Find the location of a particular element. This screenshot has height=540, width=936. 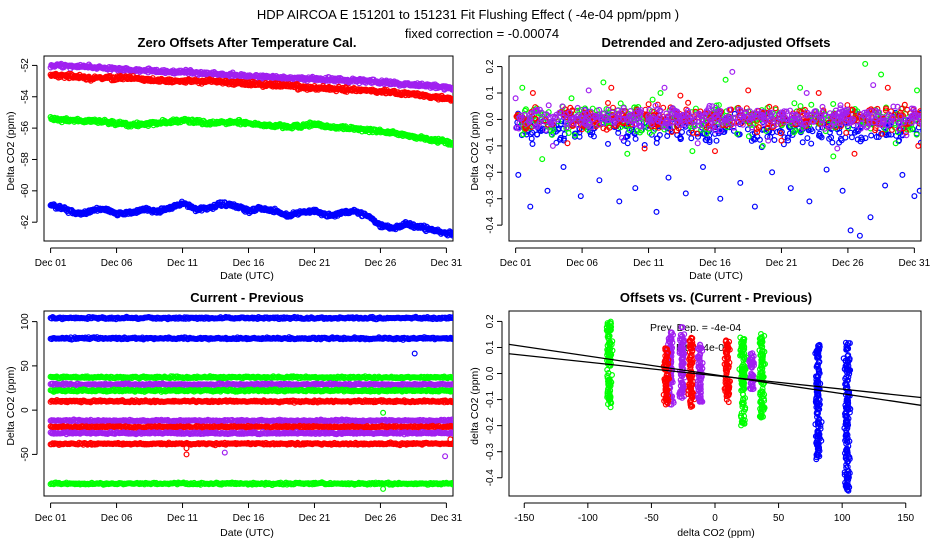

y-tick-label: -0.4 is located at coordinates (490, 225).